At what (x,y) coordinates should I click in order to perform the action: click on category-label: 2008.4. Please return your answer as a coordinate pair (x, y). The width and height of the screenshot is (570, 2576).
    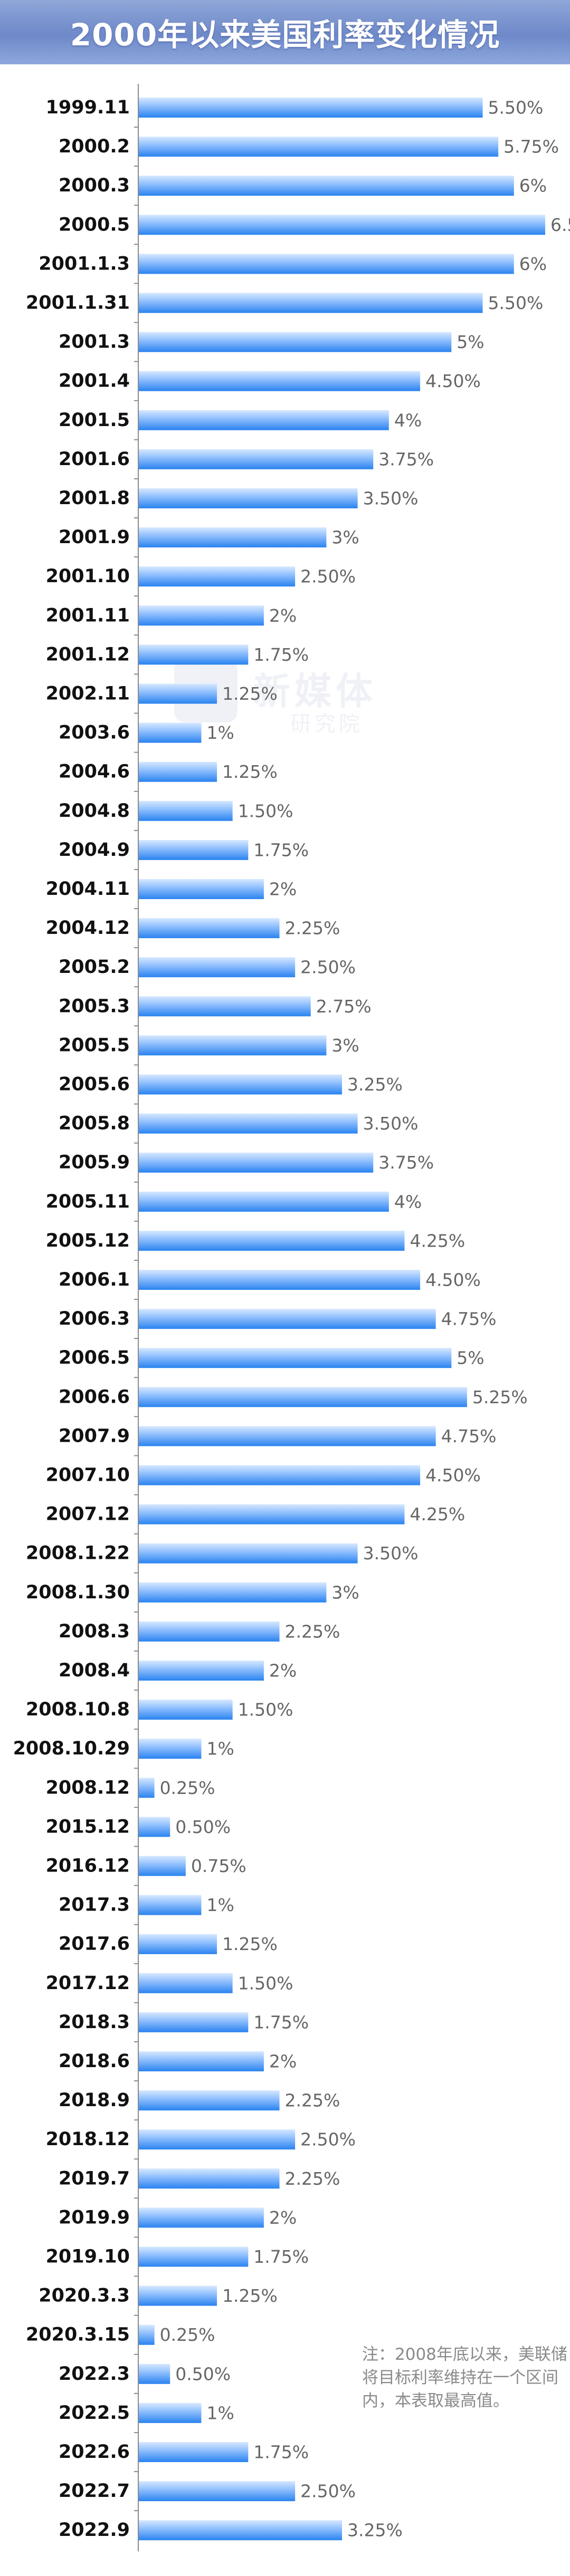
    Looking at the image, I should click on (94, 1670).